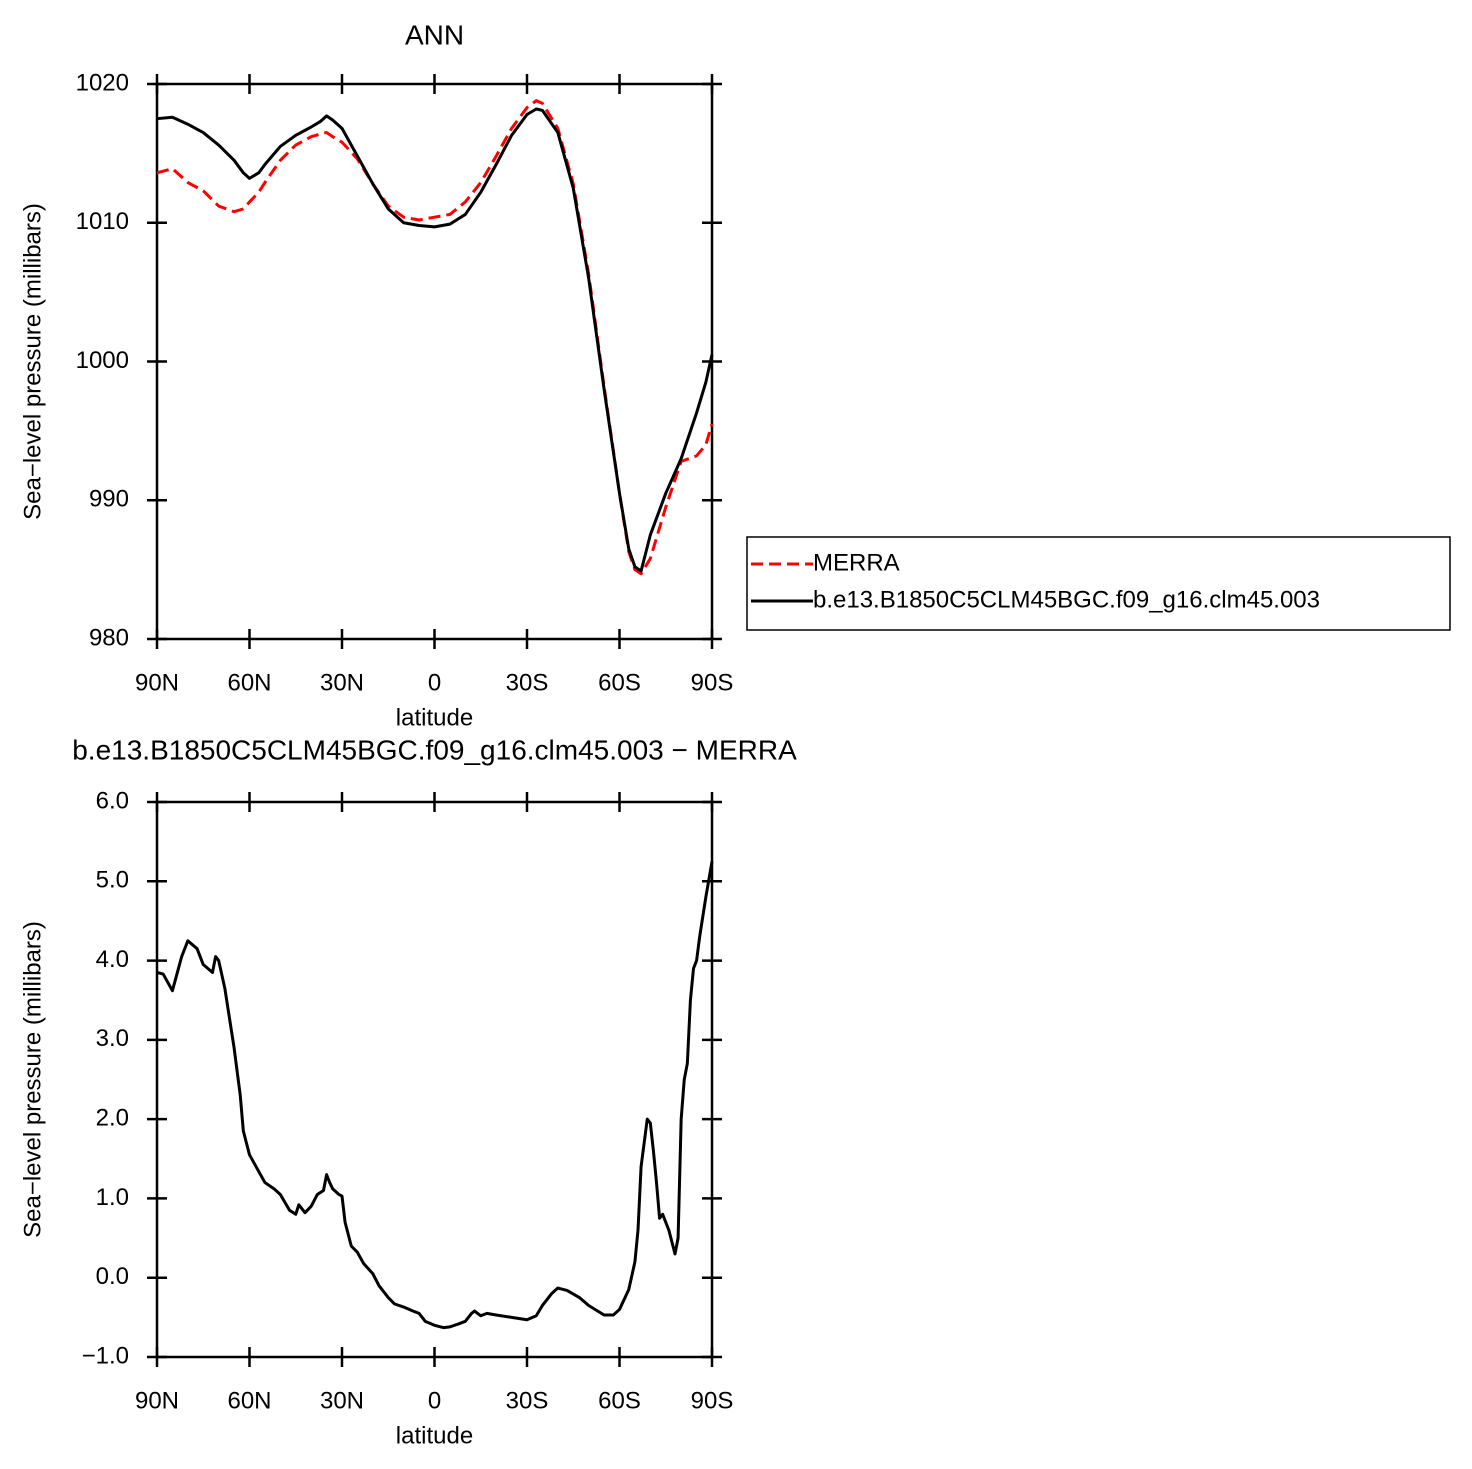 The image size is (1472, 1469). Describe the element at coordinates (109, 499) in the screenshot. I see `y-tick-label: 990` at that location.